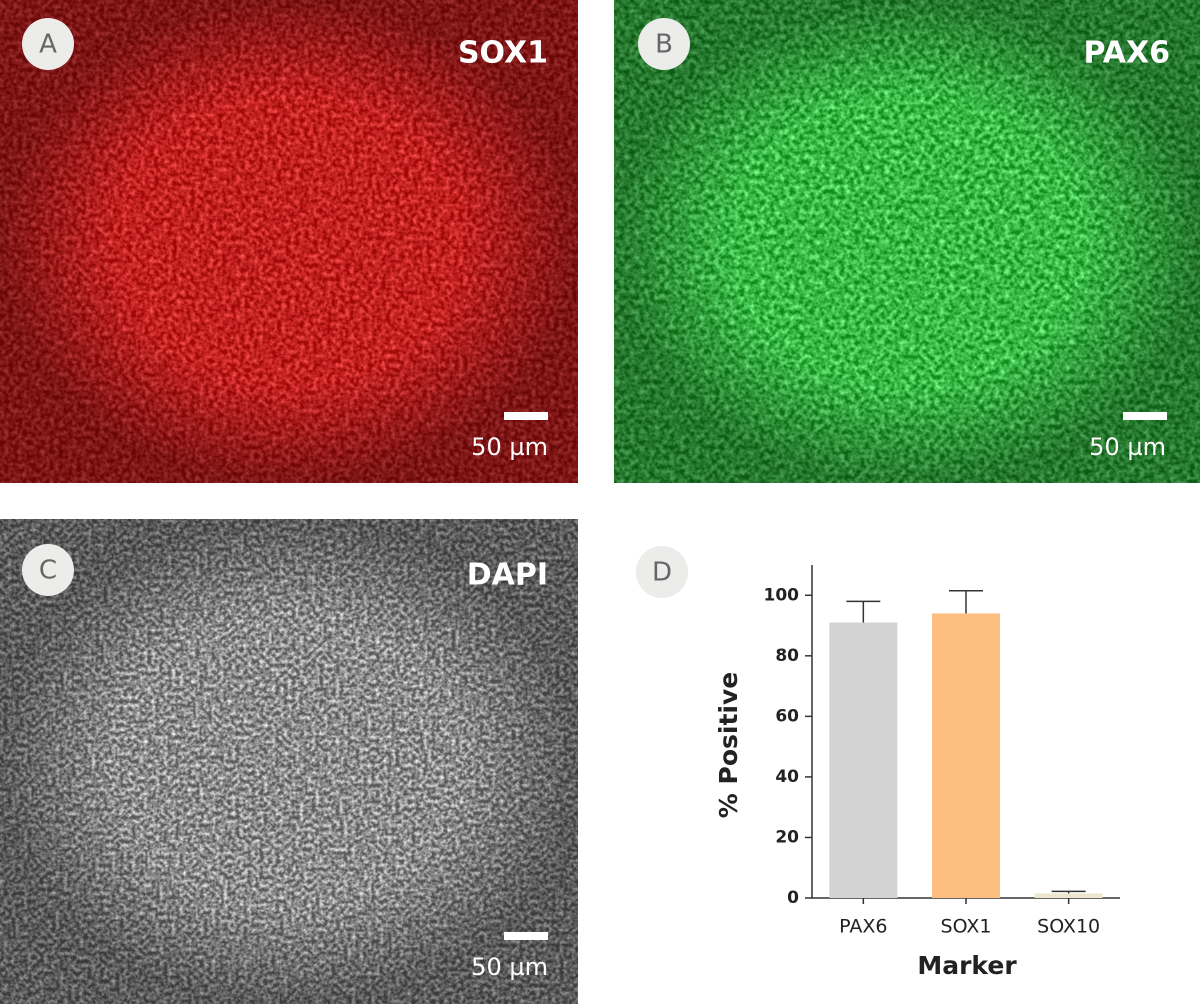 The width and height of the screenshot is (1200, 1004). I want to click on x-axis-title: Marker, so click(967, 965).